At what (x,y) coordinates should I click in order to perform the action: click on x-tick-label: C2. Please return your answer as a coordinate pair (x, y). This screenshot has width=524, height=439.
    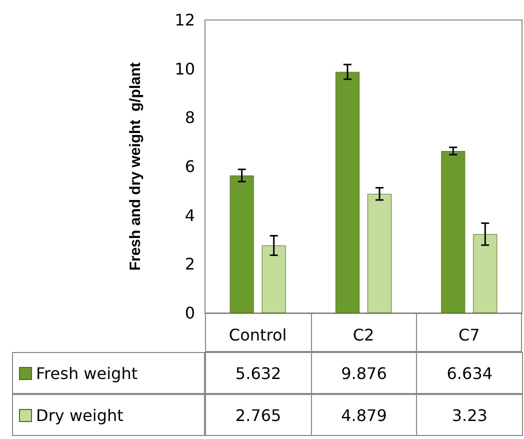
    Looking at the image, I should click on (363, 335).